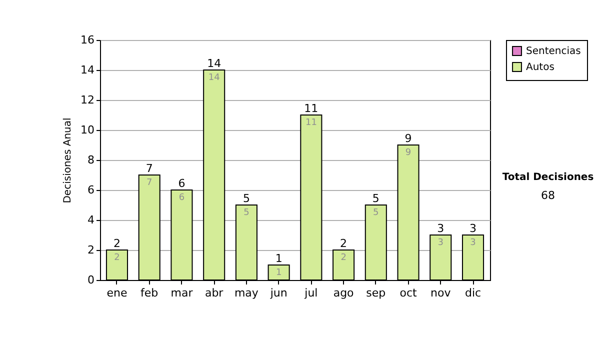  I want to click on y-axis-title: Decisiones Anual, so click(68, 161).